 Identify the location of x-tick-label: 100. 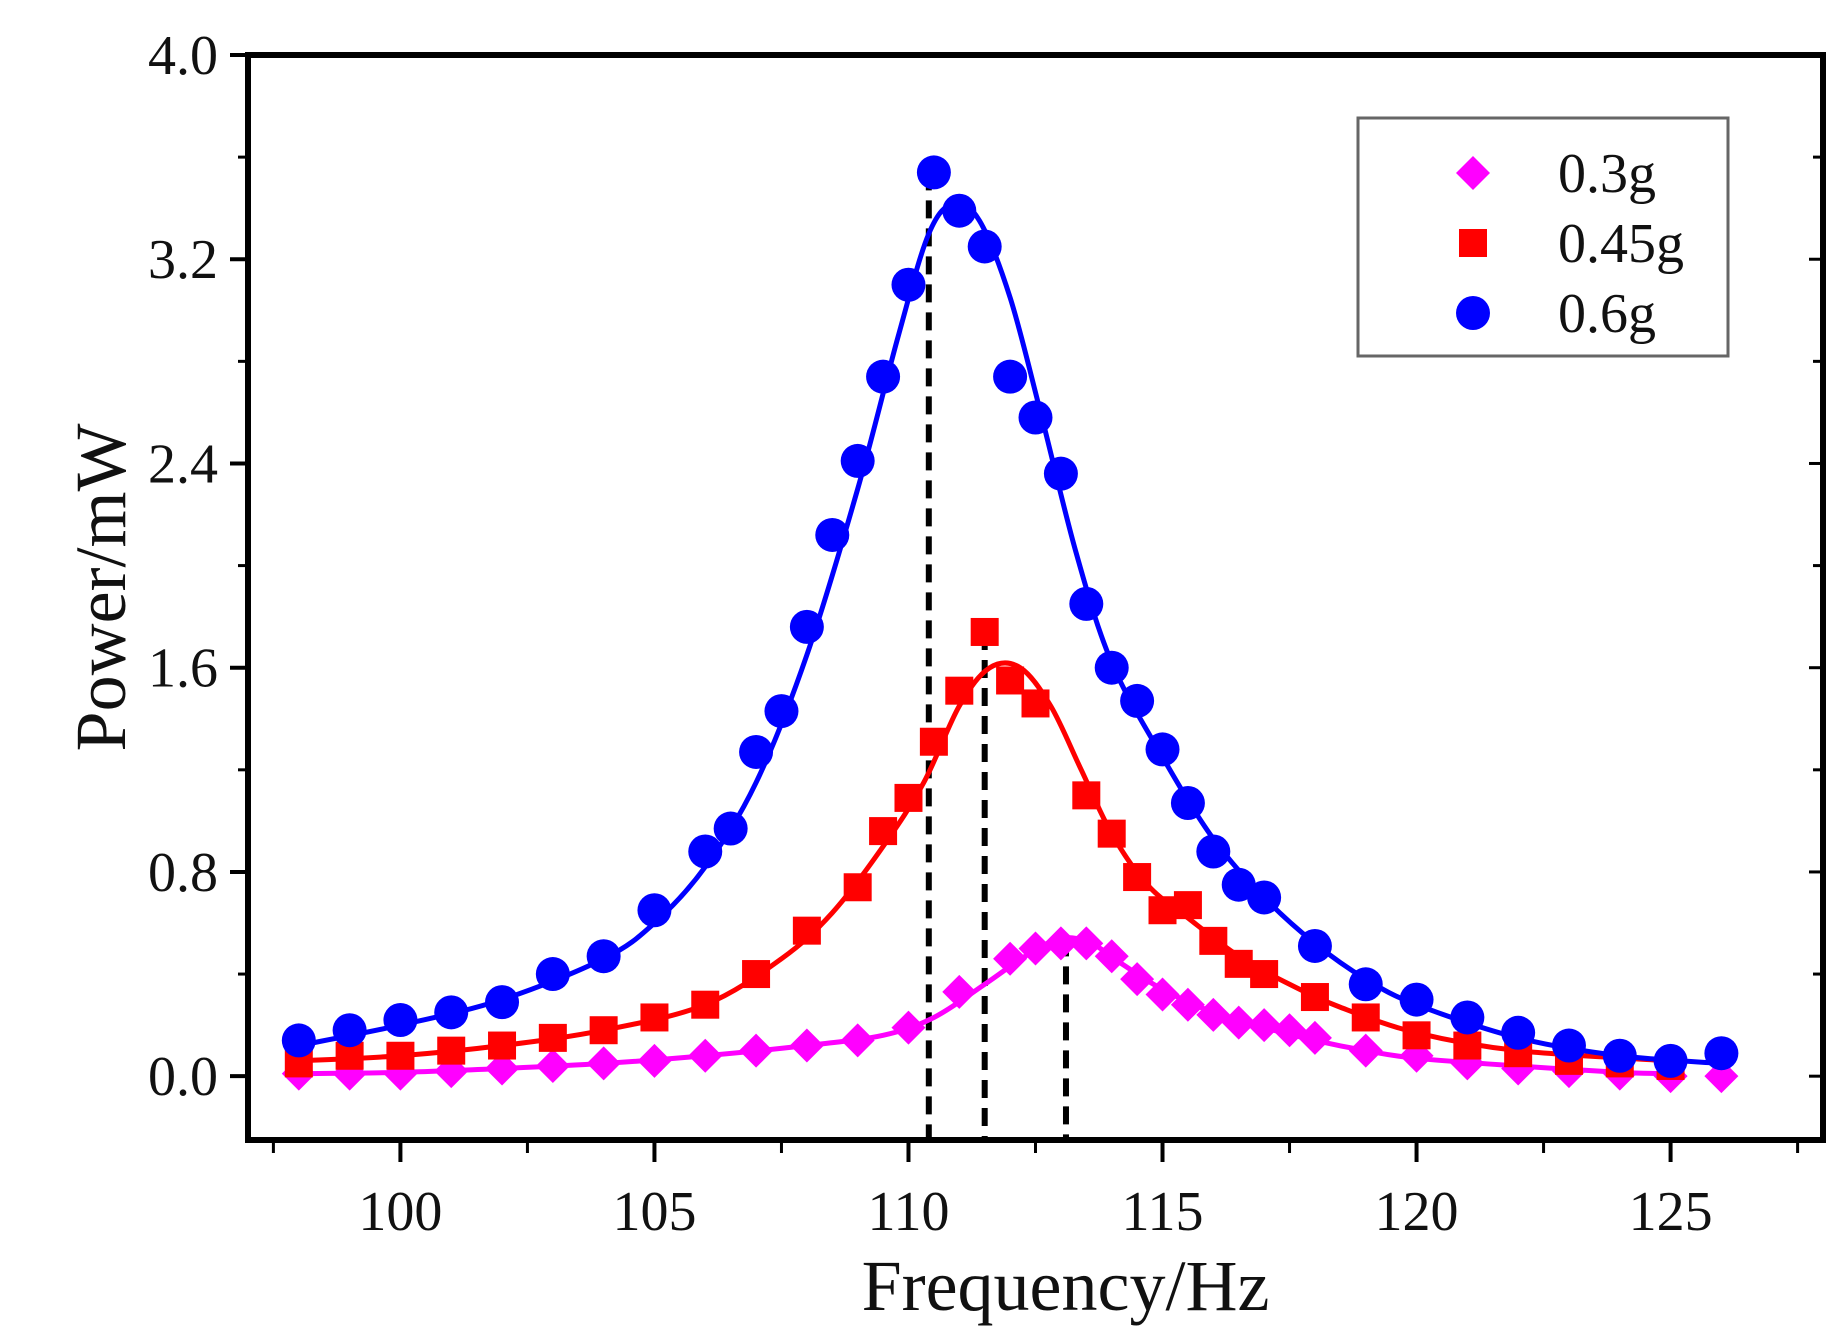
(400, 1212).